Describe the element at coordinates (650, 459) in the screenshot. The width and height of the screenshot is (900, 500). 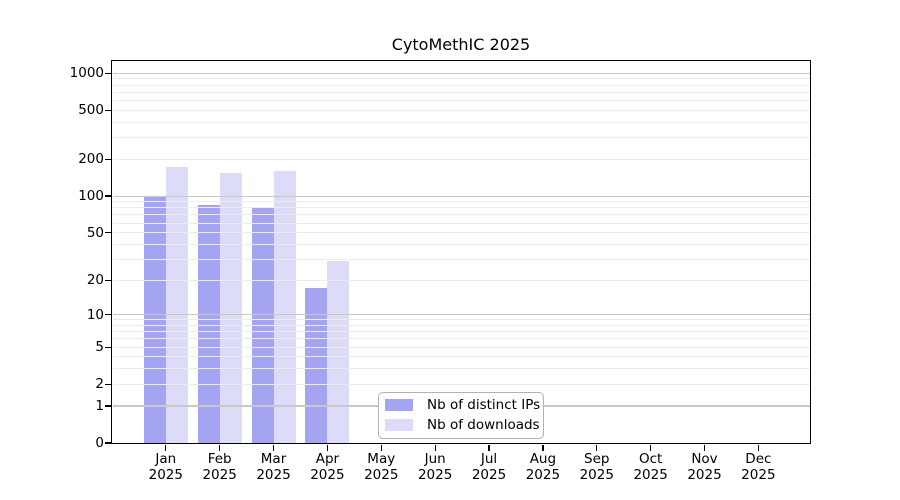
I see `x-tick-label-line: Oct` at that location.